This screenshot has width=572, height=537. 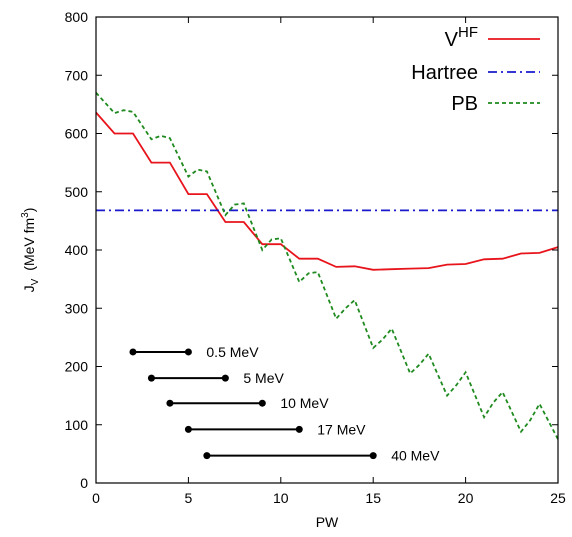 What do you see at coordinates (281, 498) in the screenshot?
I see `x-tick-label: 10` at bounding box center [281, 498].